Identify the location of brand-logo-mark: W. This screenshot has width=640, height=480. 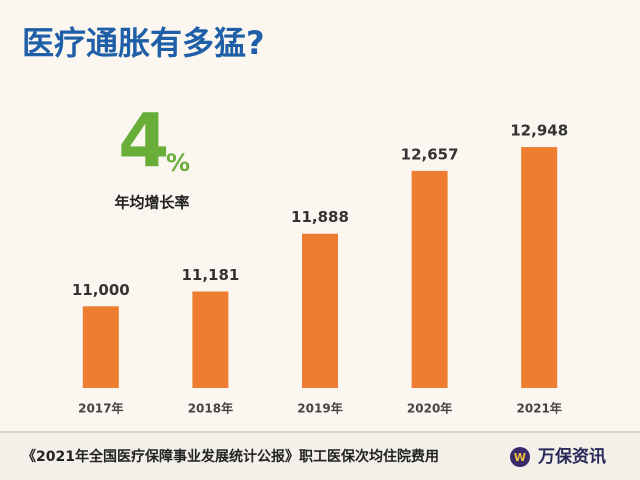
(520, 457).